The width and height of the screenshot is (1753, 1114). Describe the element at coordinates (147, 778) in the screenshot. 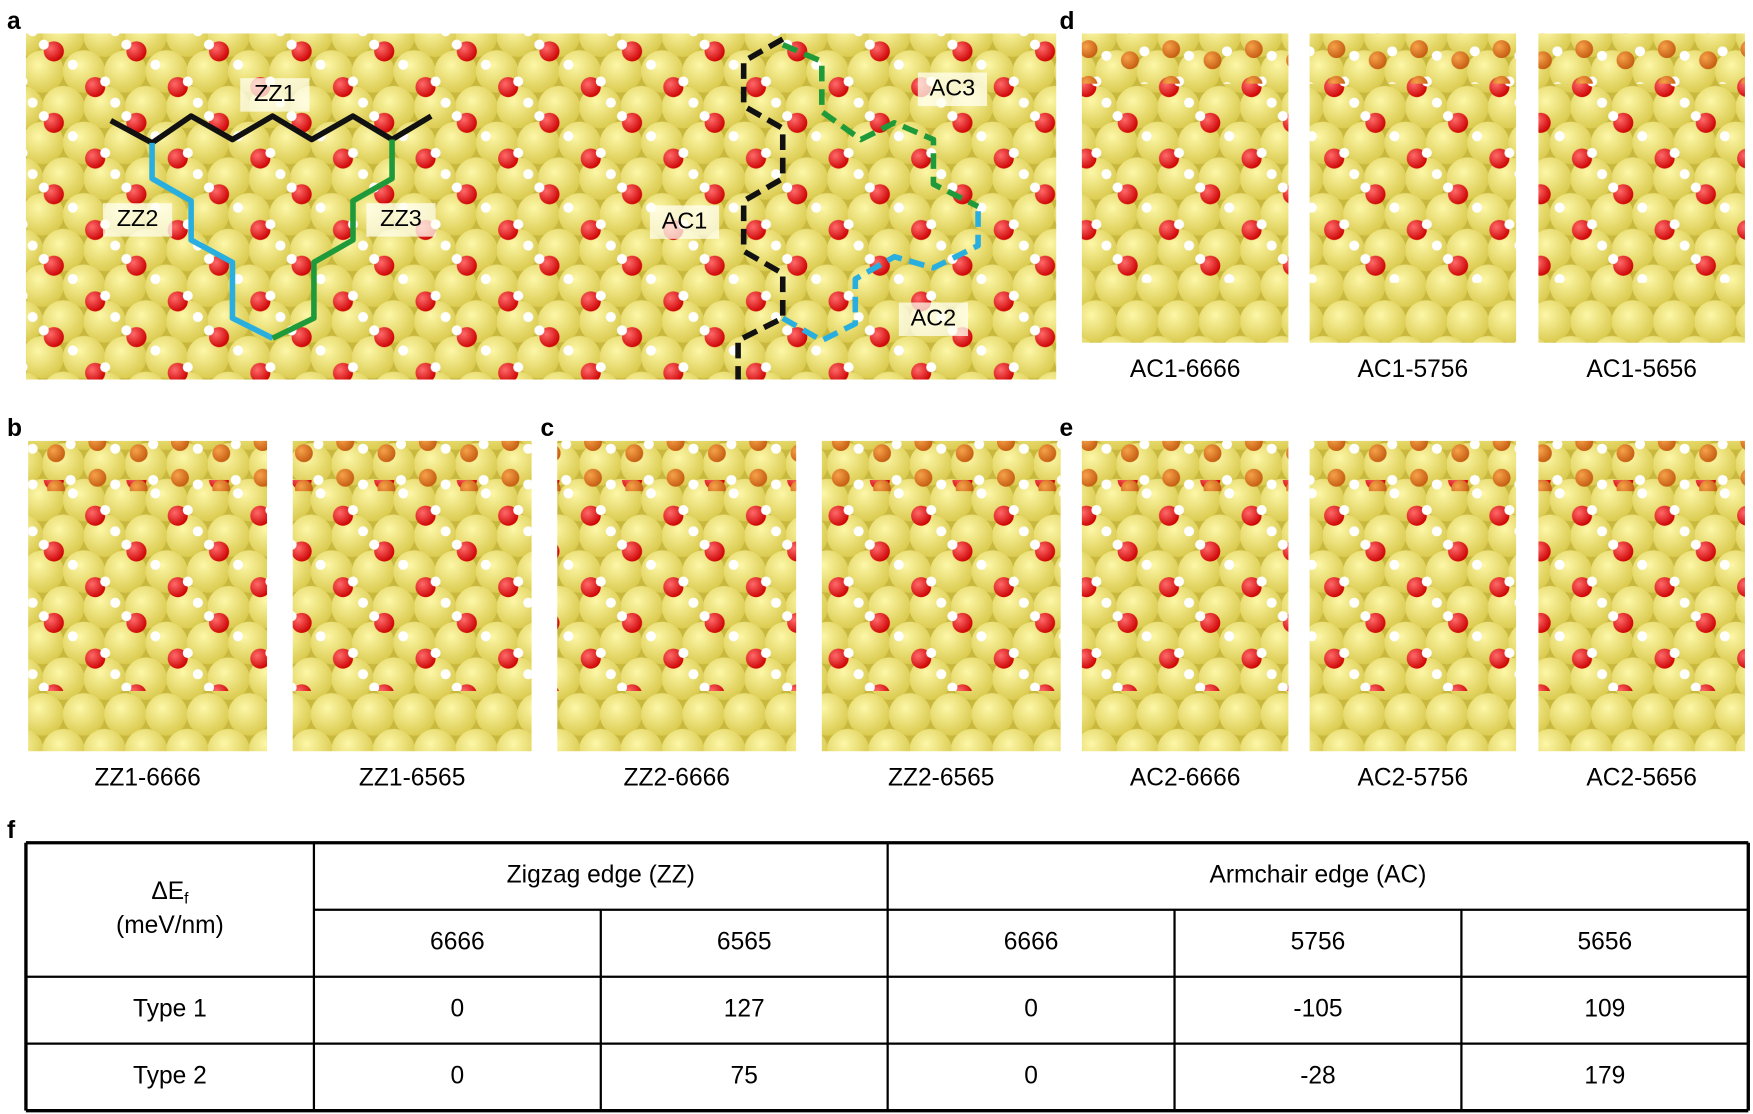

I see `image-caption: ZZ1-6666` at that location.